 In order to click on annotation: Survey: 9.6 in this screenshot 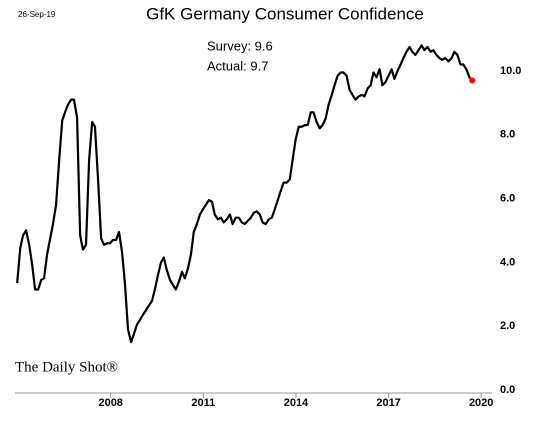, I will do `click(240, 45)`.